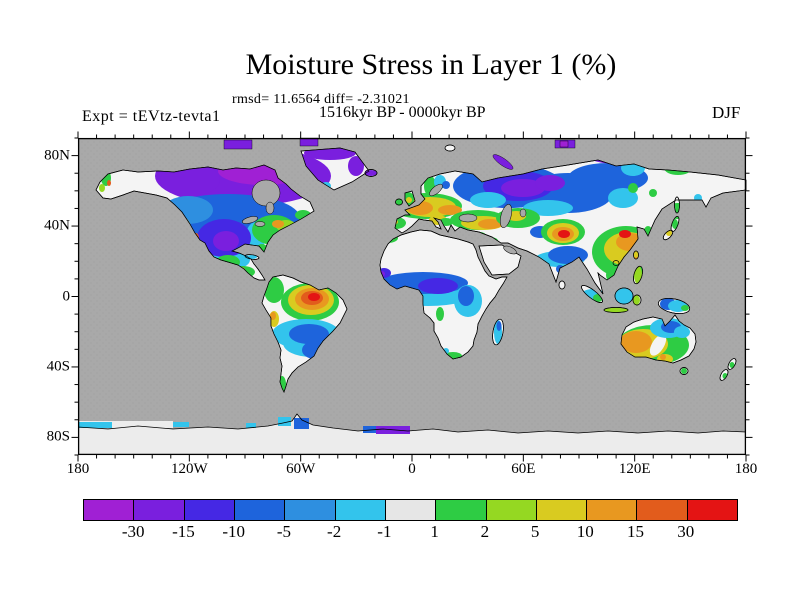 This screenshot has width=800, height=600. I want to click on antarctica, so click(412, 434).